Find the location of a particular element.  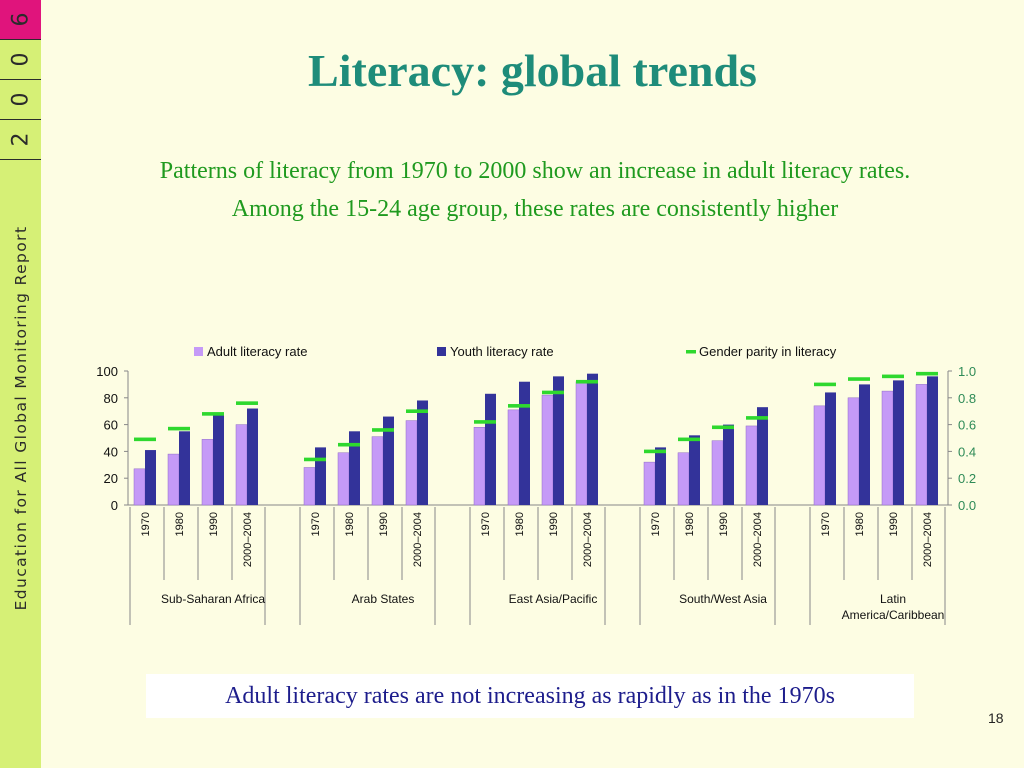

legend-label: Gender parity in literacy is located at coordinates (768, 351).